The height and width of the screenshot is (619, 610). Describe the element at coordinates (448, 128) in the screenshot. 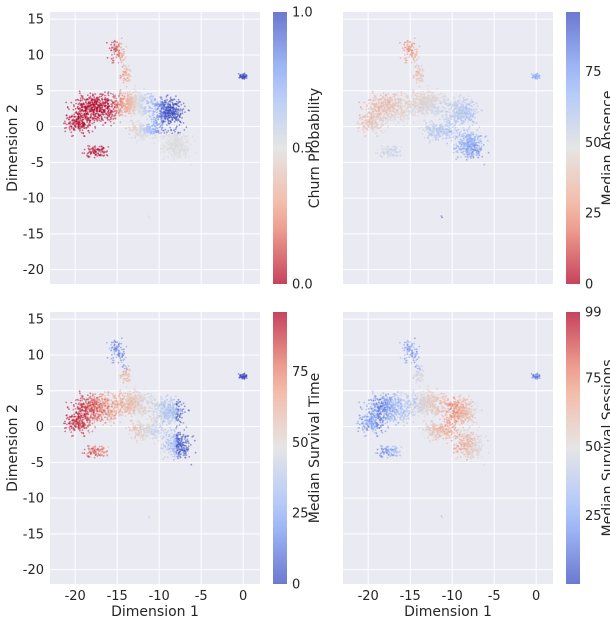

I see `scatter-points` at that location.